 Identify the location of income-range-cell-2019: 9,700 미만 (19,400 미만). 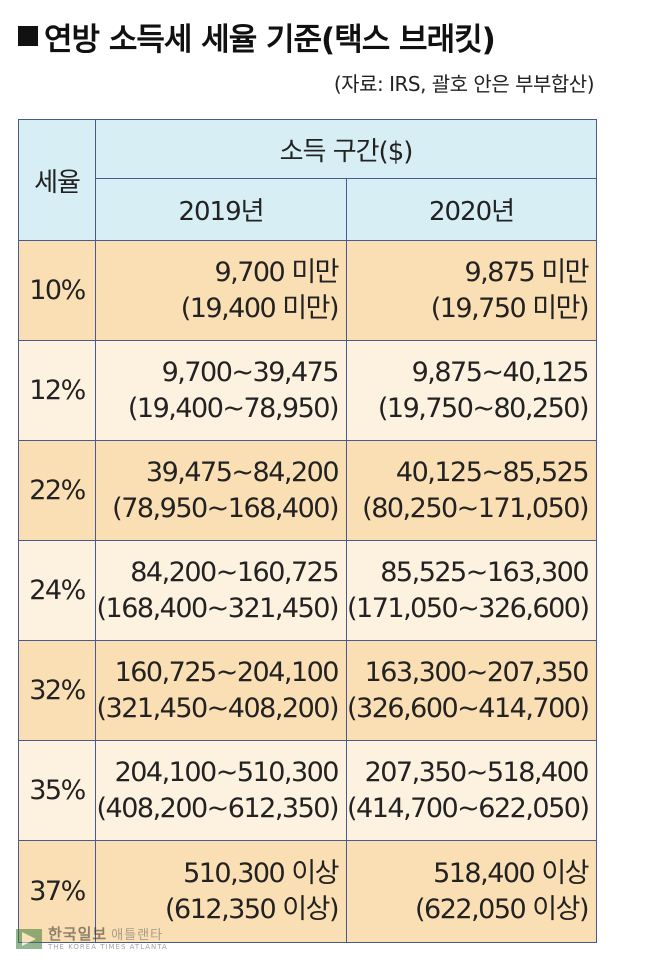
(221, 290).